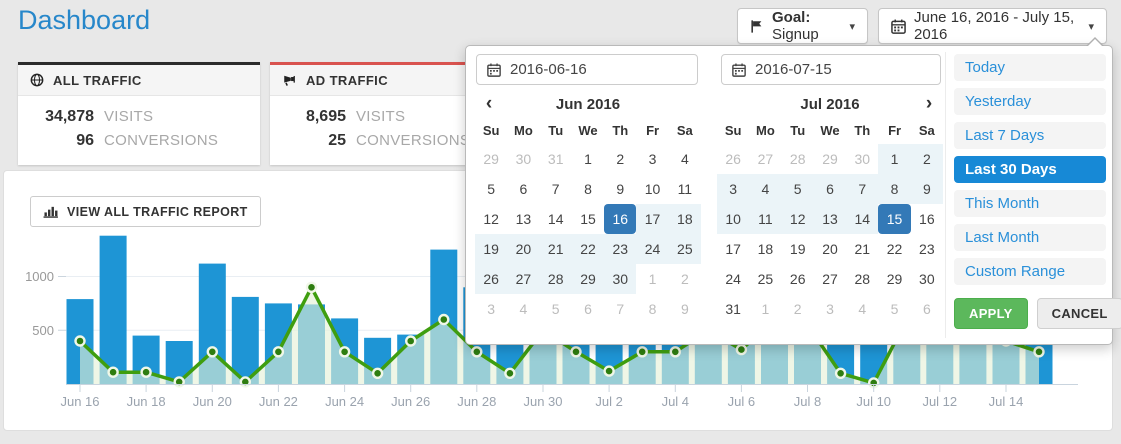 This screenshot has height=444, width=1121. What do you see at coordinates (1030, 135) in the screenshot?
I see `preset-last-7-days: Last 7 Days` at bounding box center [1030, 135].